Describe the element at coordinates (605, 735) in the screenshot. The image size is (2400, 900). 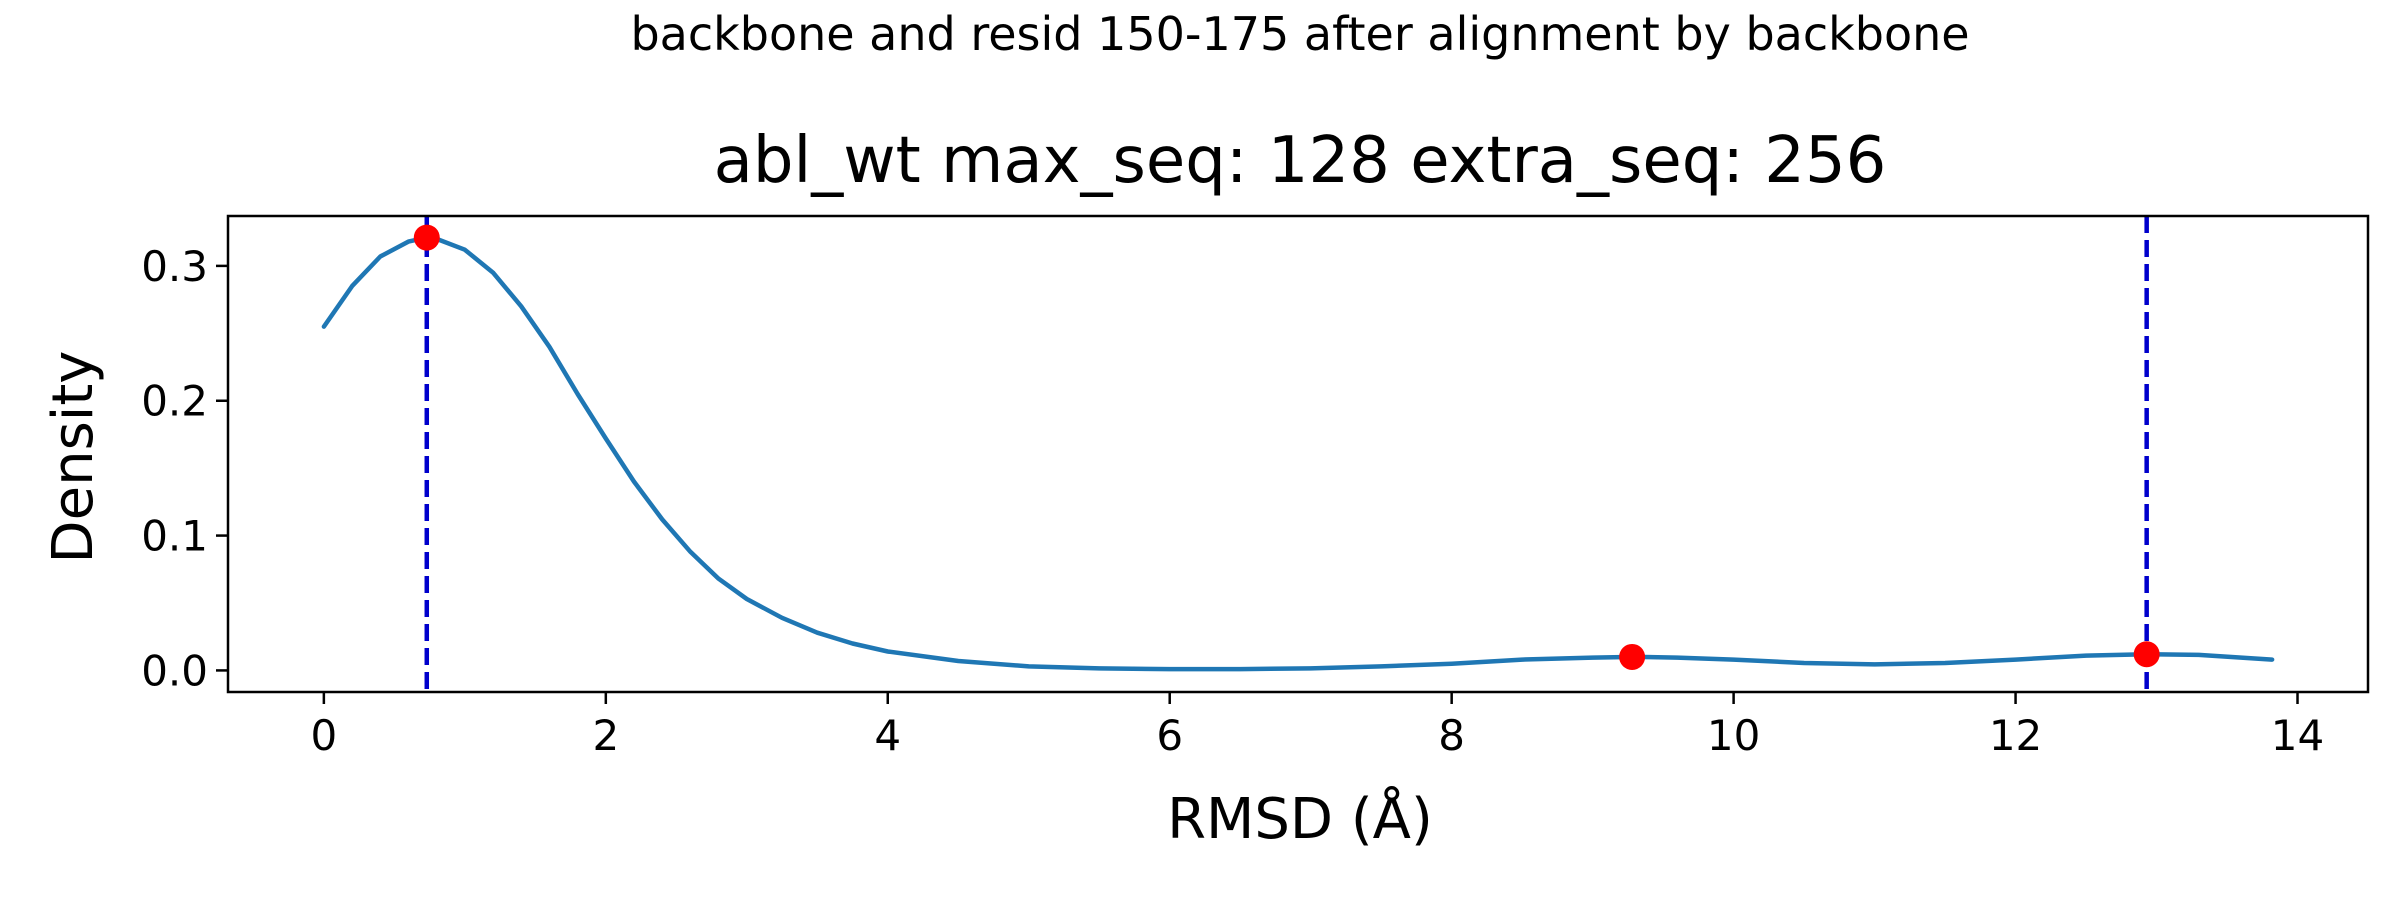
I see `x-tick-label: 2` at that location.